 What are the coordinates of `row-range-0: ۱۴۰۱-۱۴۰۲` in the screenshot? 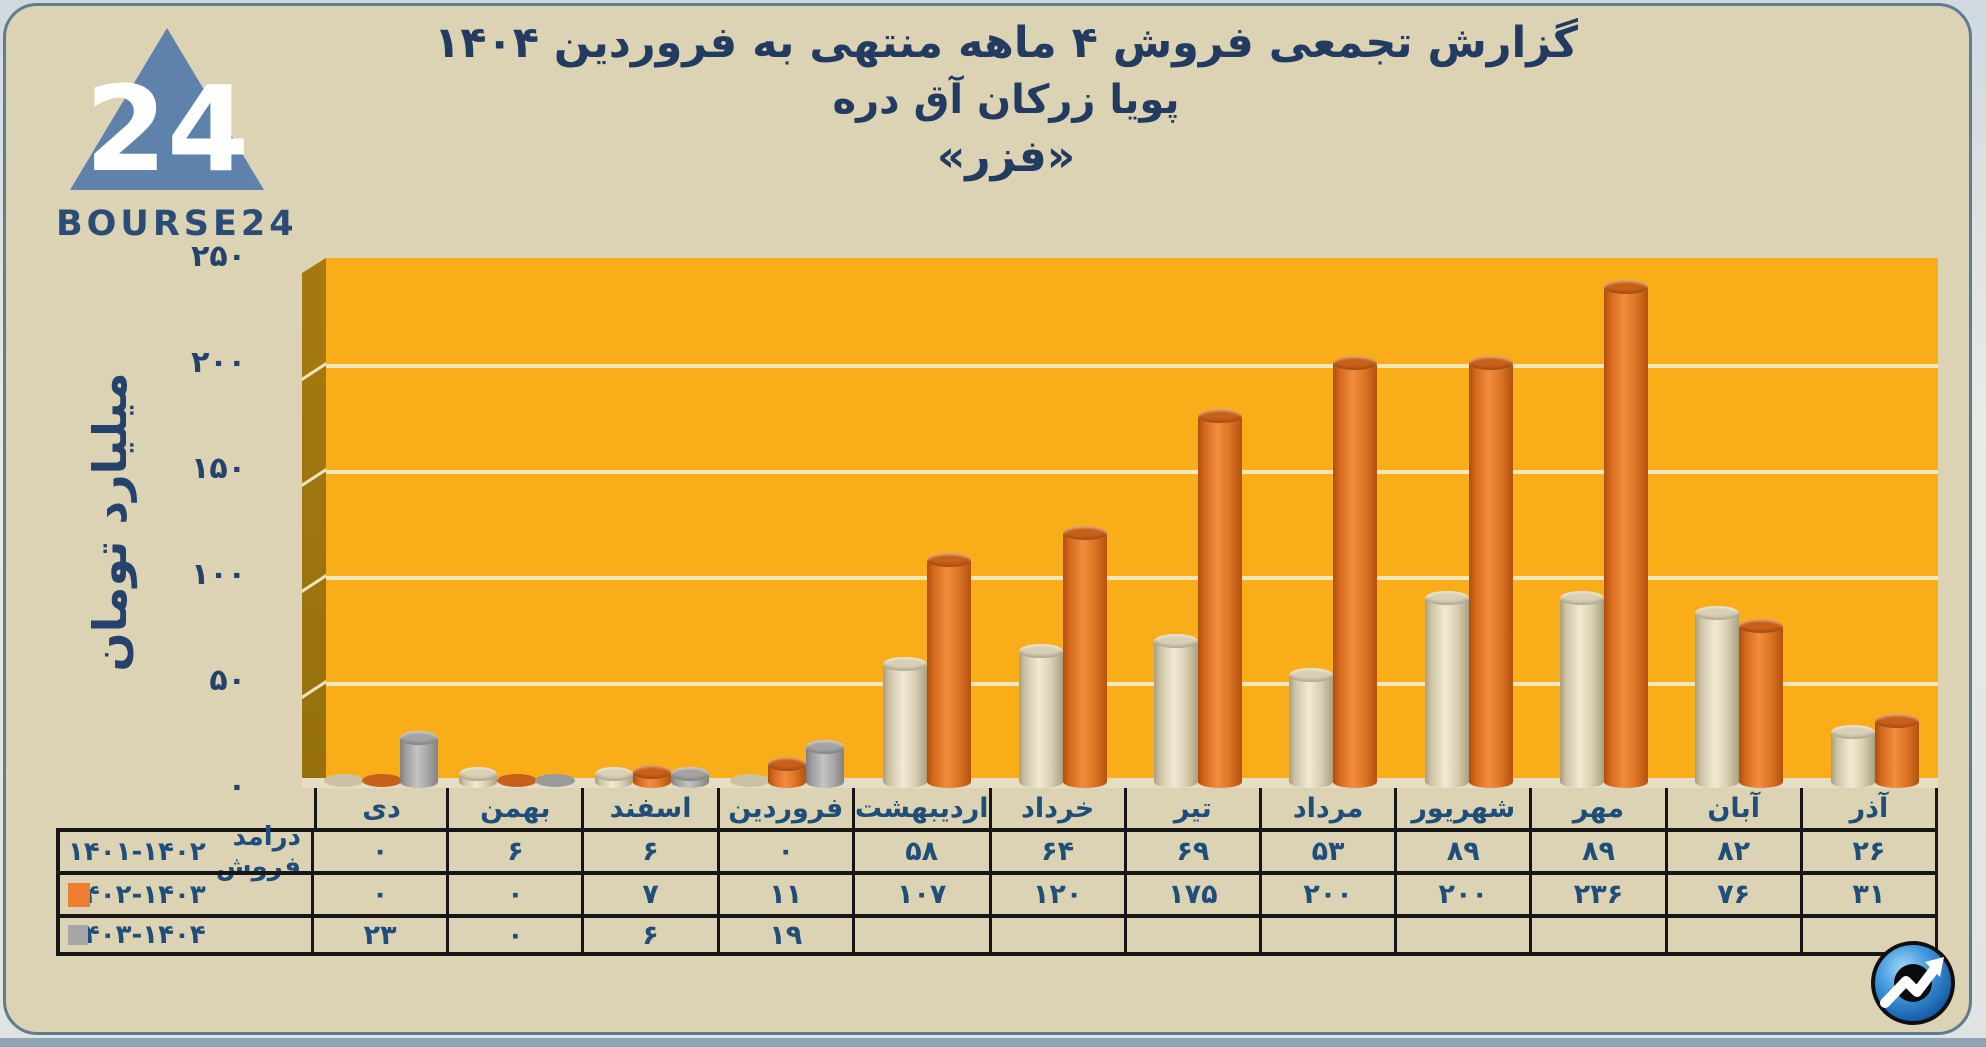 It's located at (137, 851).